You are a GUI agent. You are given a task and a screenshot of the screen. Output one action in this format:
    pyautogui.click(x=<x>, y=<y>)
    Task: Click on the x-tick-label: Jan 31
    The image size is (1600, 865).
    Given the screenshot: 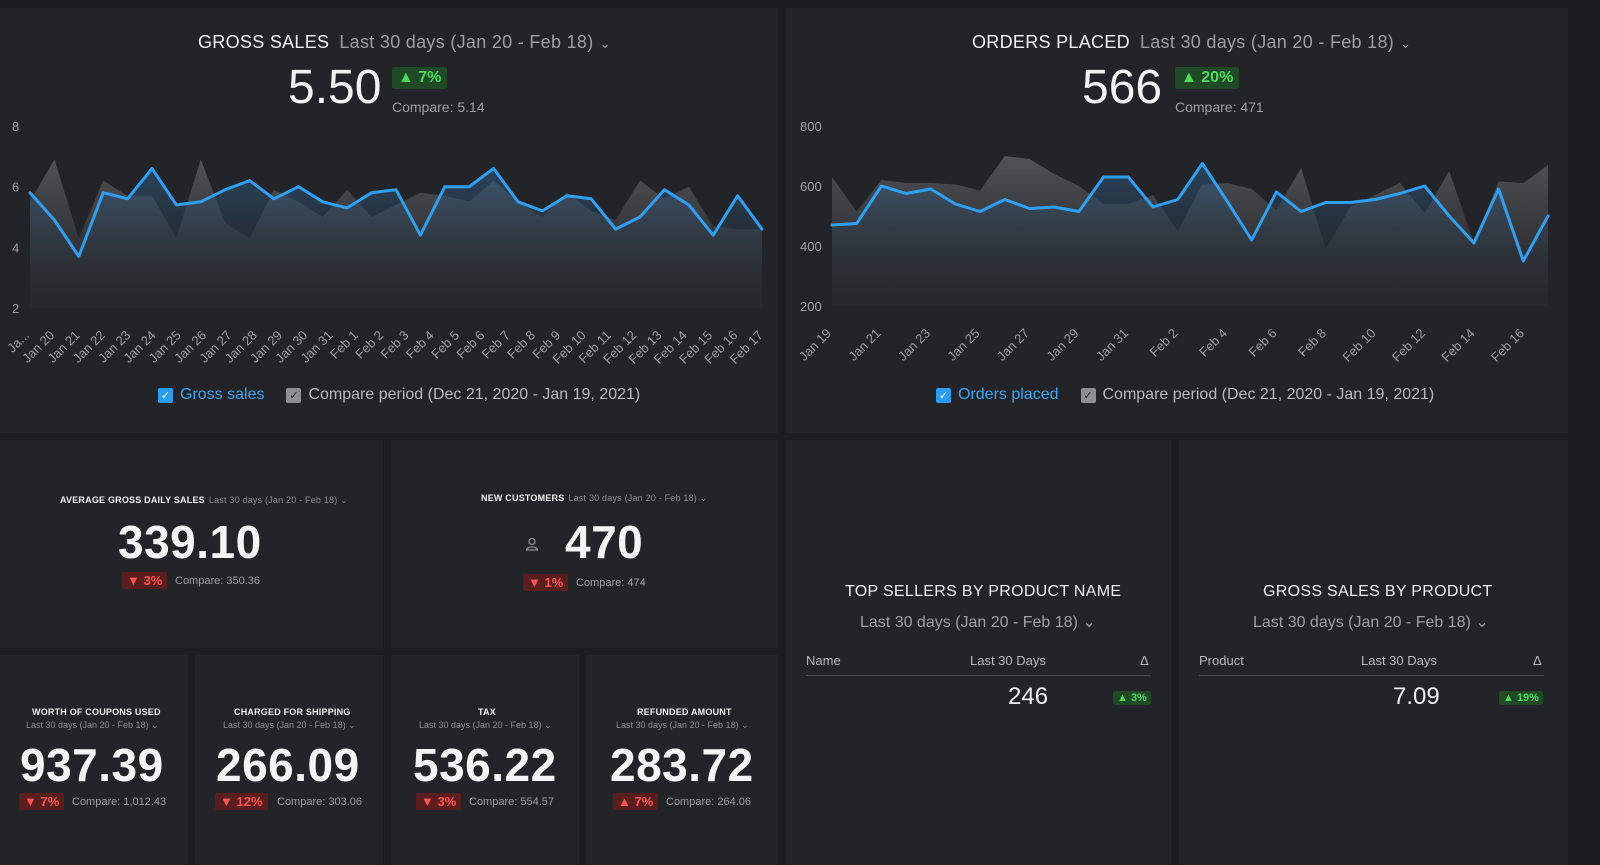 What is the action you would take?
    pyautogui.click(x=1112, y=345)
    